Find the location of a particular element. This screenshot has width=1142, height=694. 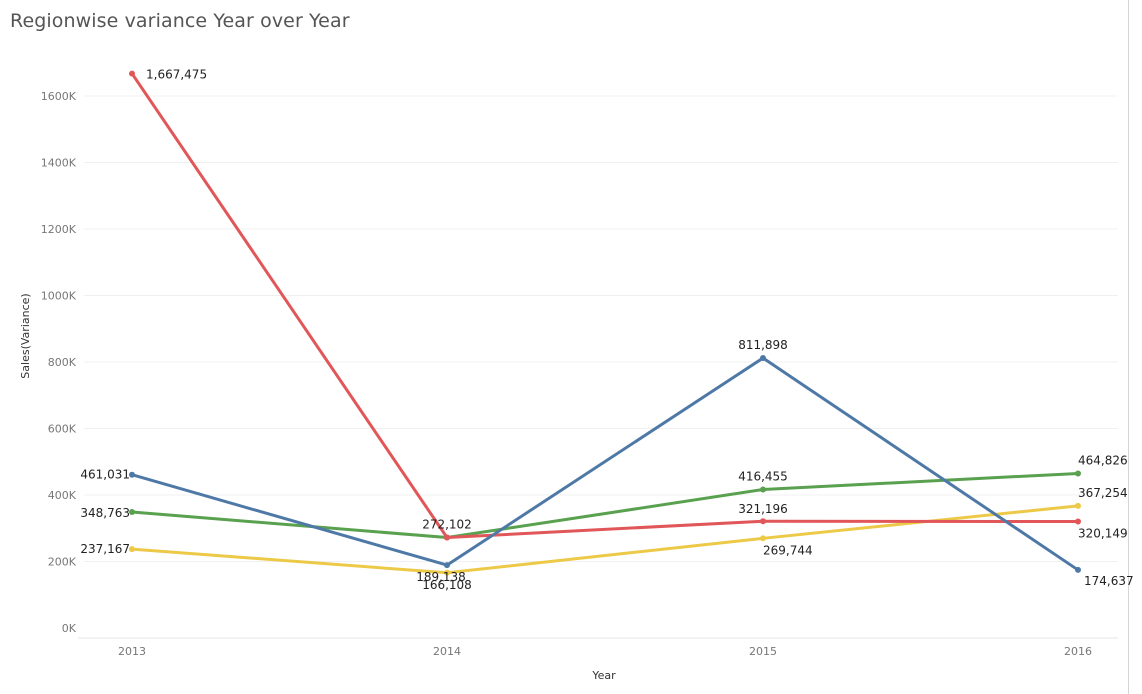

x-tick-label: 2013 is located at coordinates (132, 651).